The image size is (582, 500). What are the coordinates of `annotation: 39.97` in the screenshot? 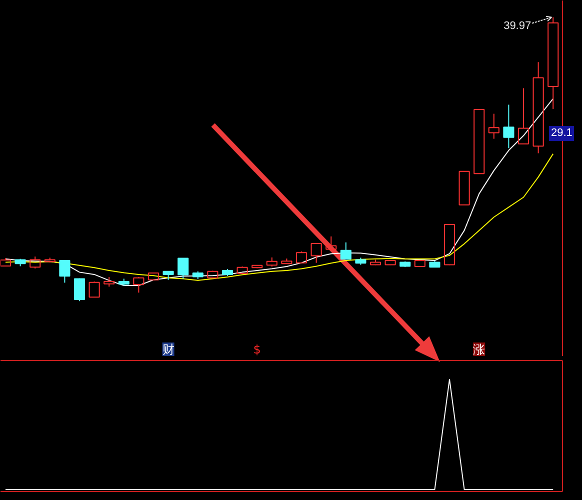 It's located at (518, 26).